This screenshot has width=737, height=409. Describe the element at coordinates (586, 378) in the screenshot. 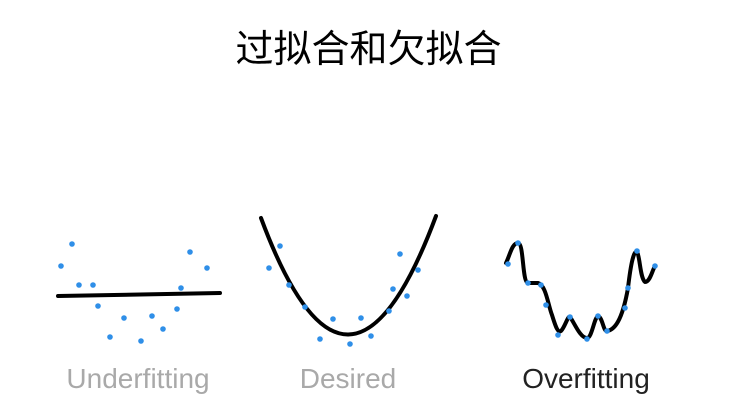

I see `overfitting-label: Overfitting` at that location.